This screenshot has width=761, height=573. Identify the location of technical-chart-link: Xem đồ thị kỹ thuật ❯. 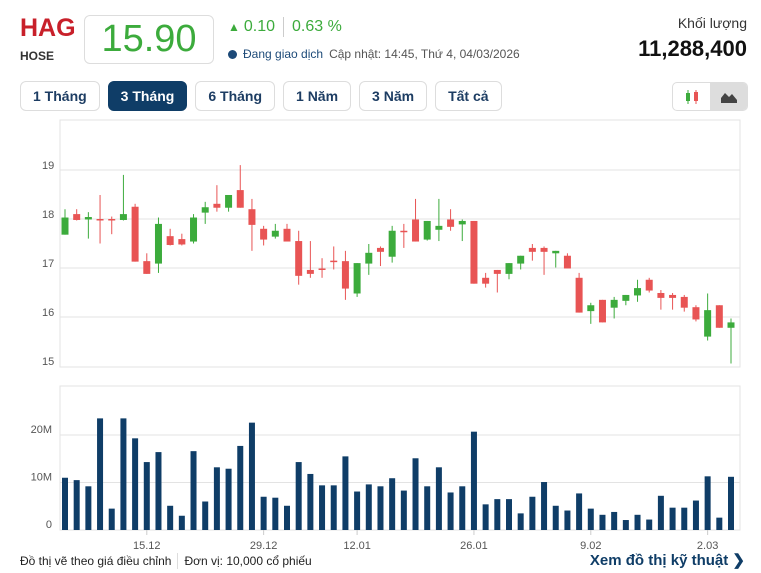
(667, 560).